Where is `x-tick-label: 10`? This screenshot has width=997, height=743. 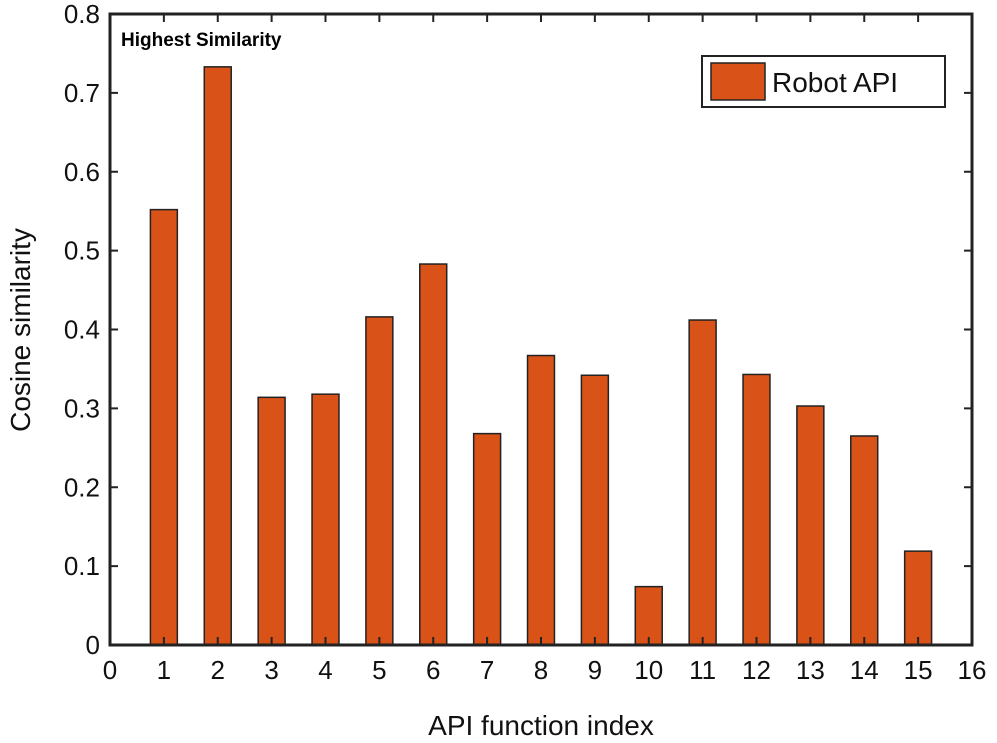
x-tick-label: 10 is located at coordinates (648, 670).